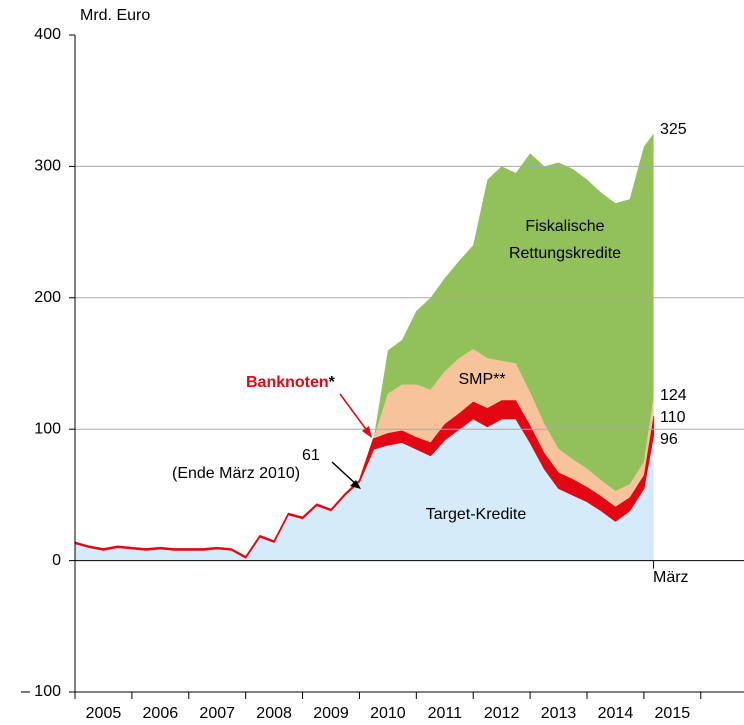 This screenshot has width=744, height=725. Describe the element at coordinates (616, 713) in the screenshot. I see `x-tick-label: 2014` at that location.